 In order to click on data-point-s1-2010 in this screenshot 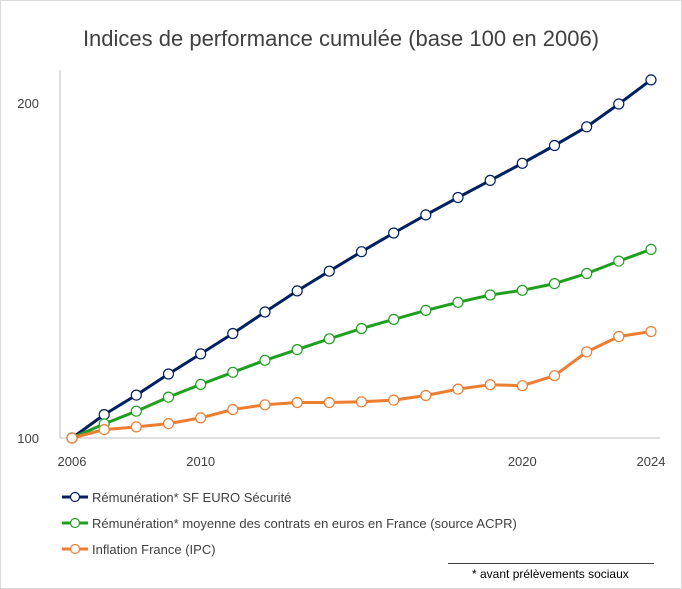, I will do `click(201, 384)`.